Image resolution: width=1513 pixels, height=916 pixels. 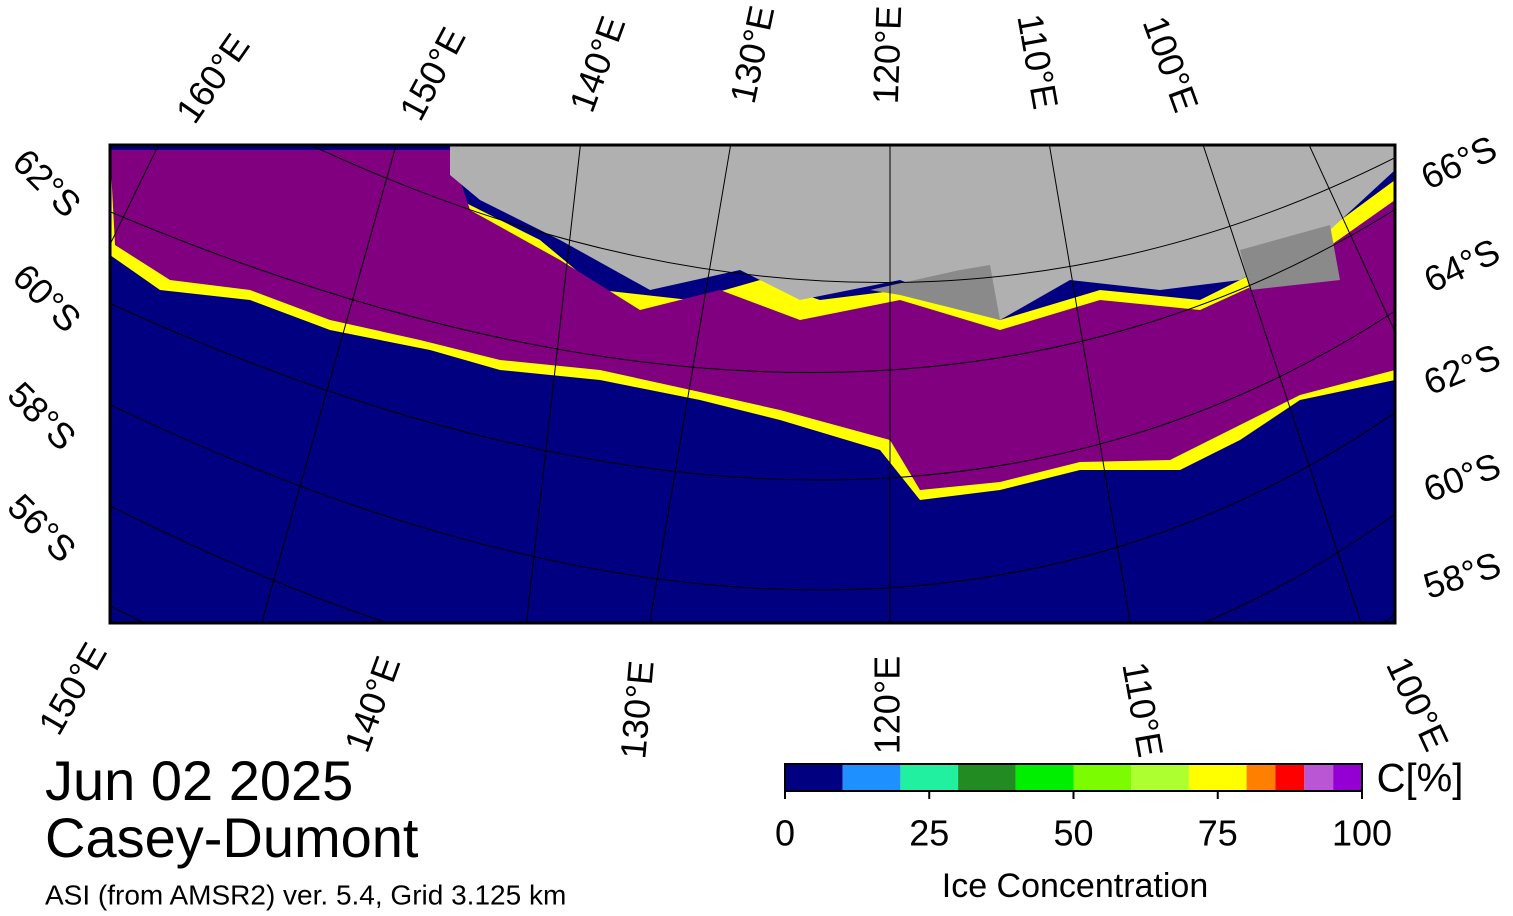 What do you see at coordinates (232, 837) in the screenshot?
I see `region: Casey-Dumont` at bounding box center [232, 837].